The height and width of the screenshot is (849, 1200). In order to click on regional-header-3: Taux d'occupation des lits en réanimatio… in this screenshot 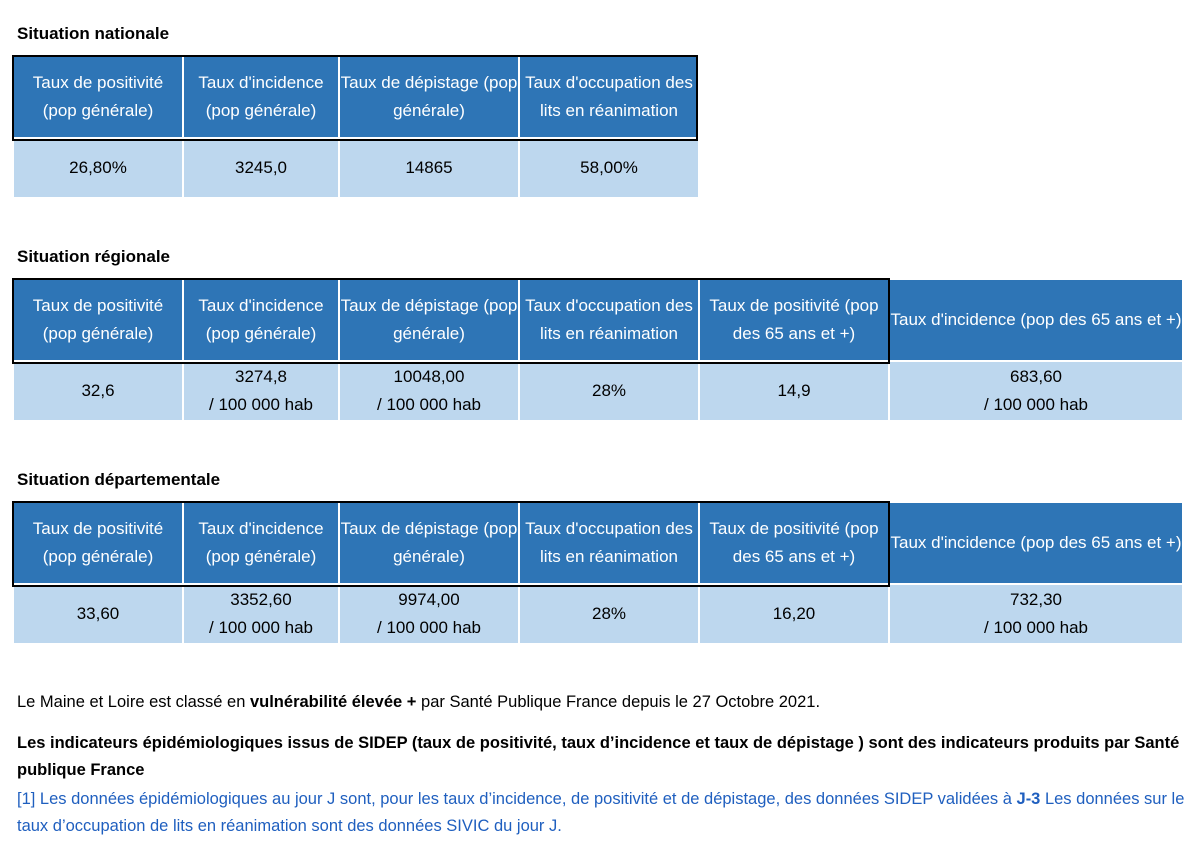, I will do `click(609, 320)`.